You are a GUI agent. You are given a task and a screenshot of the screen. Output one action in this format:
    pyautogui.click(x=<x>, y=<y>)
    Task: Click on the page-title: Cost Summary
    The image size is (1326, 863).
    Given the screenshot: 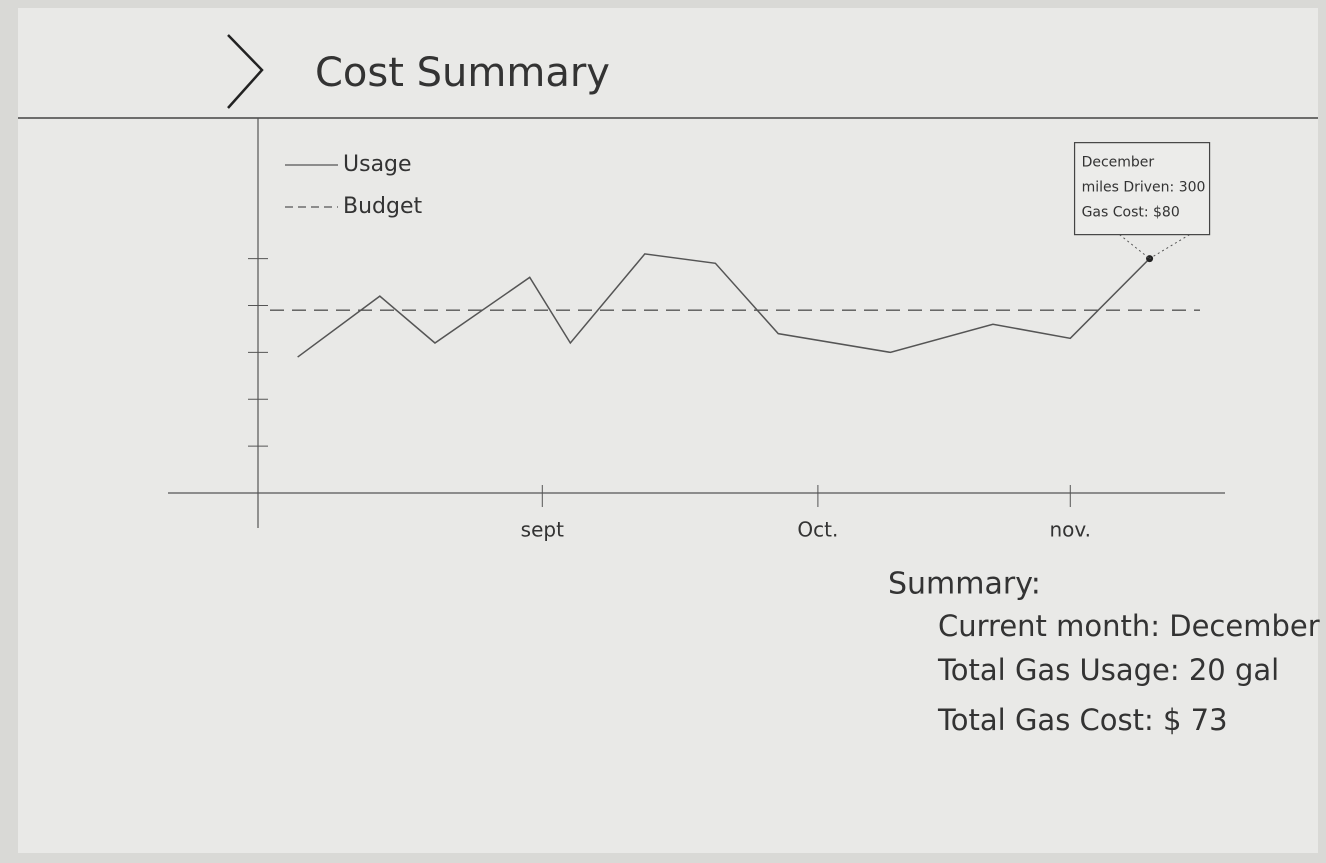 What is the action you would take?
    pyautogui.click(x=462, y=73)
    